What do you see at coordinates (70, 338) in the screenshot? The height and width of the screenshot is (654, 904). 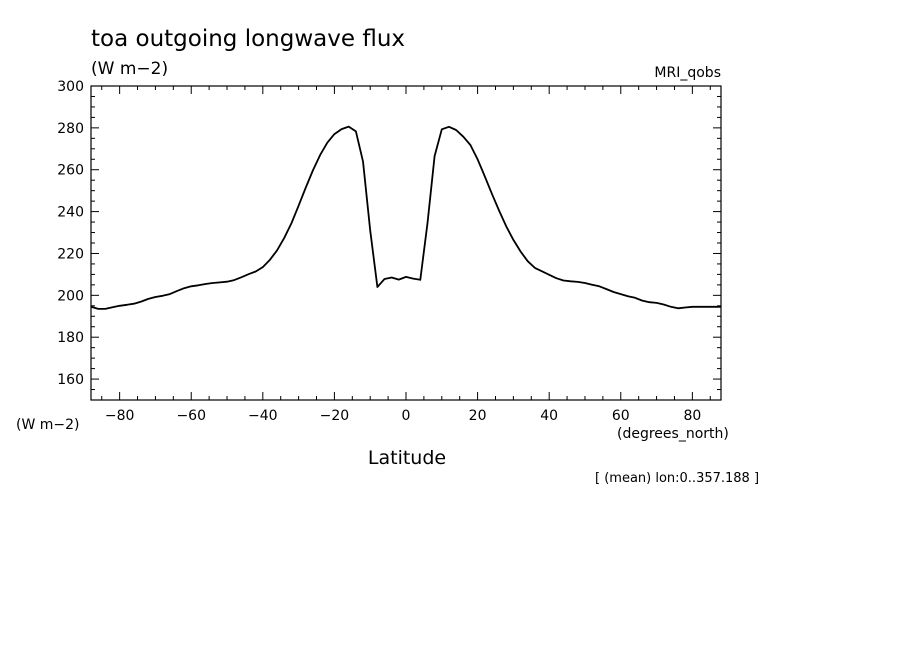 I see `y-tick-label: 180` at bounding box center [70, 338].